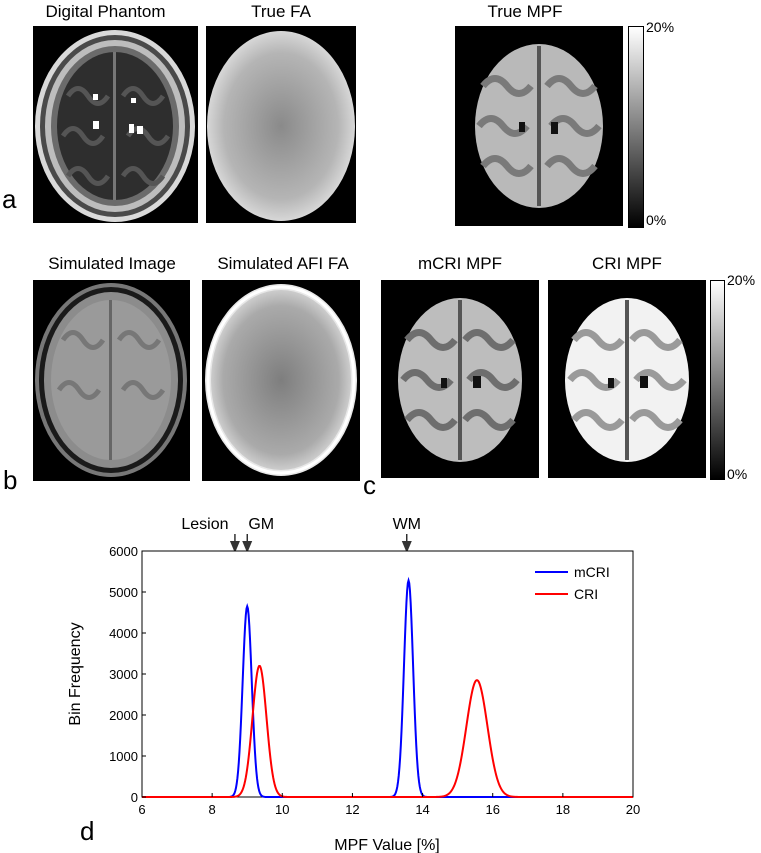 This screenshot has height=853, width=761. I want to click on annotation-arrow-lesion, so click(234, 547).